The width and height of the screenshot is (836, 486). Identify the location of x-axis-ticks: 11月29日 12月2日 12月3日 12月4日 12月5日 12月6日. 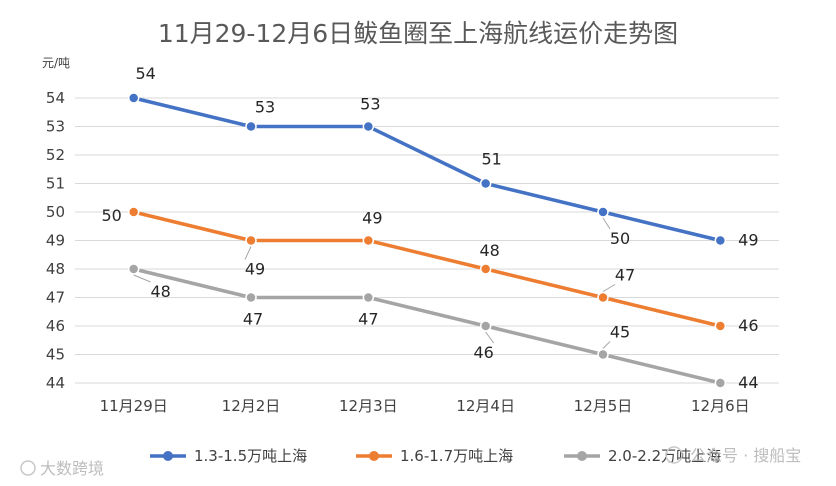
(425, 406).